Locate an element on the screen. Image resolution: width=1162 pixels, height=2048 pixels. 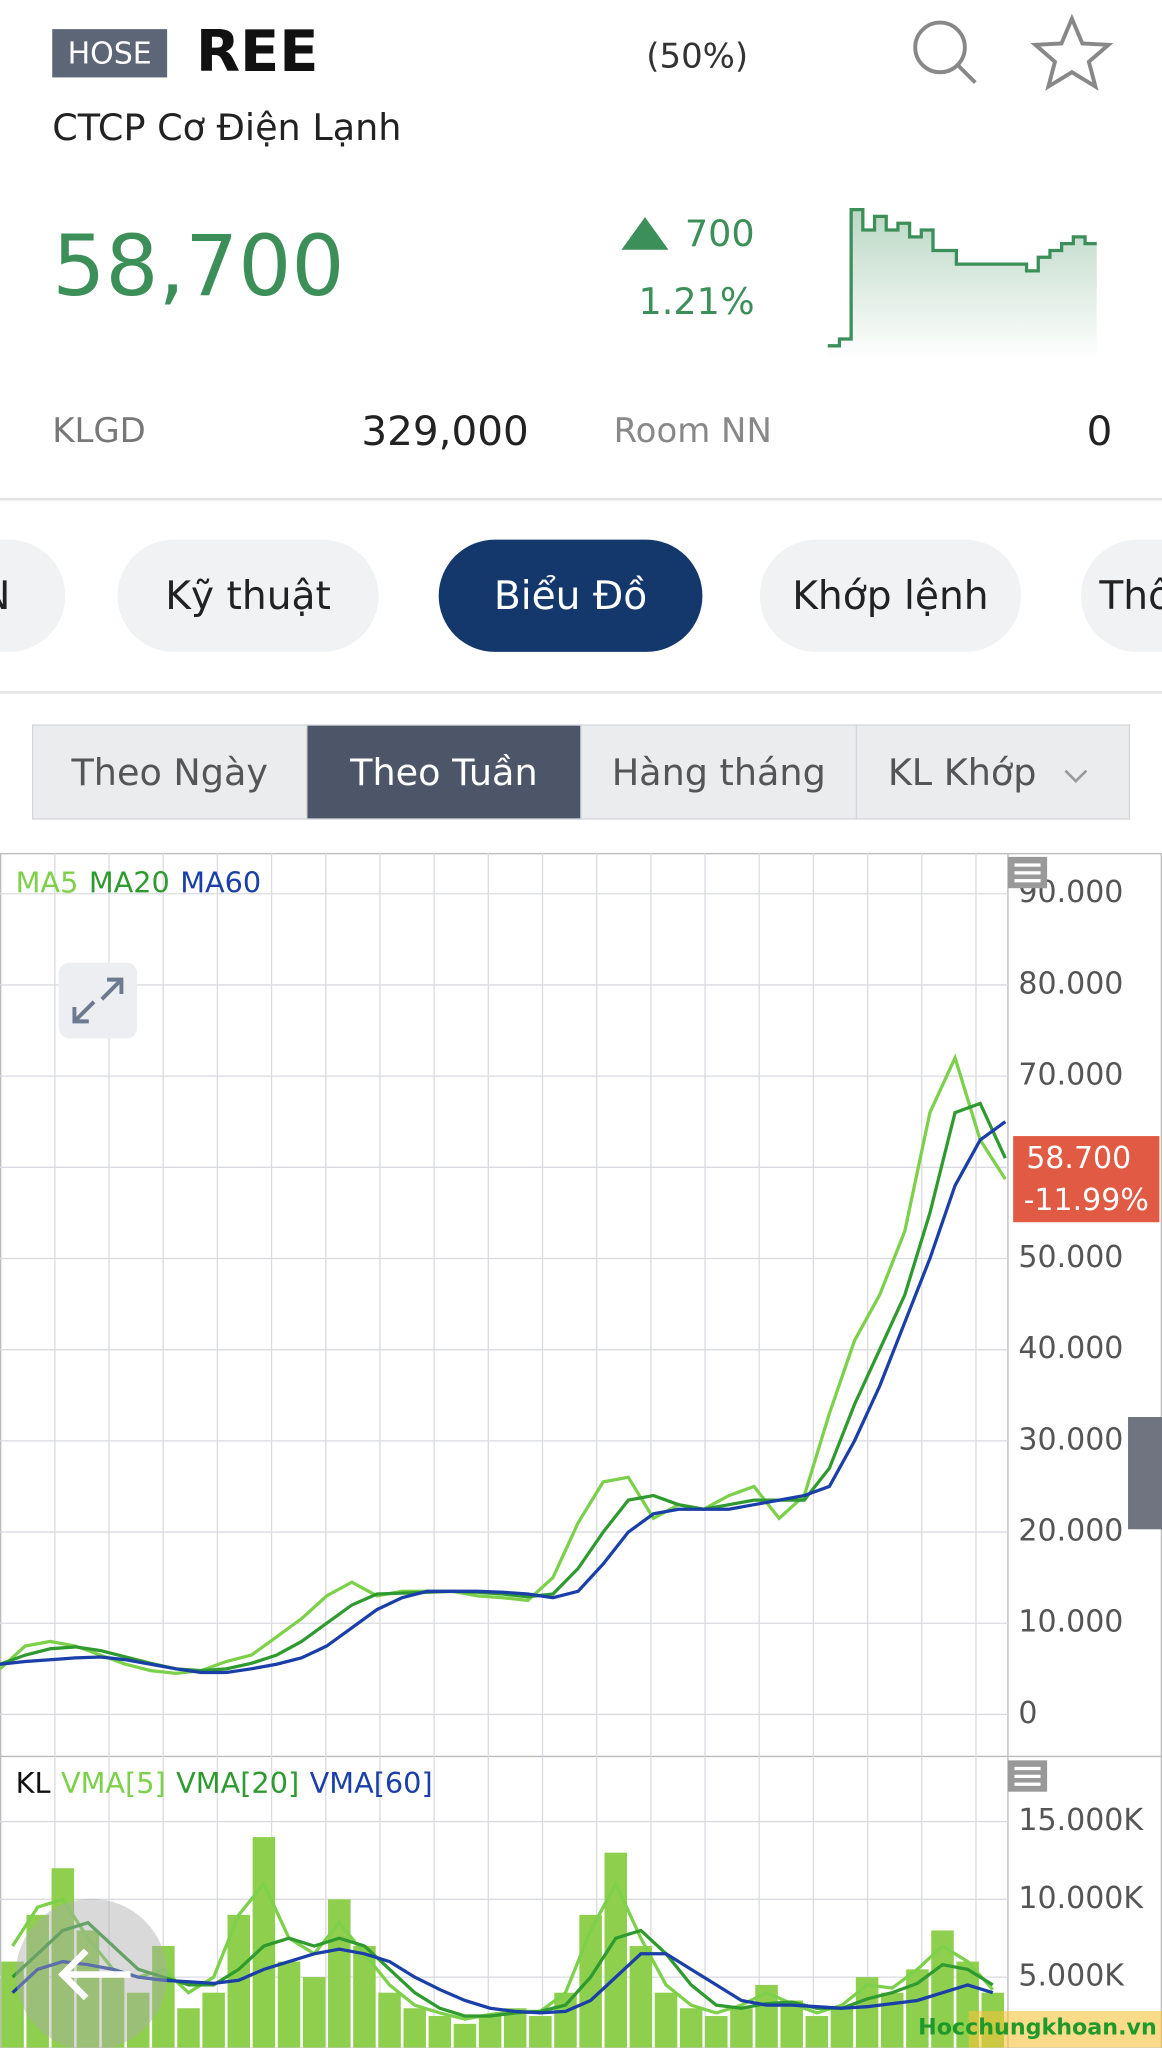
last-price-tag is located at coordinates (1086, 1179).